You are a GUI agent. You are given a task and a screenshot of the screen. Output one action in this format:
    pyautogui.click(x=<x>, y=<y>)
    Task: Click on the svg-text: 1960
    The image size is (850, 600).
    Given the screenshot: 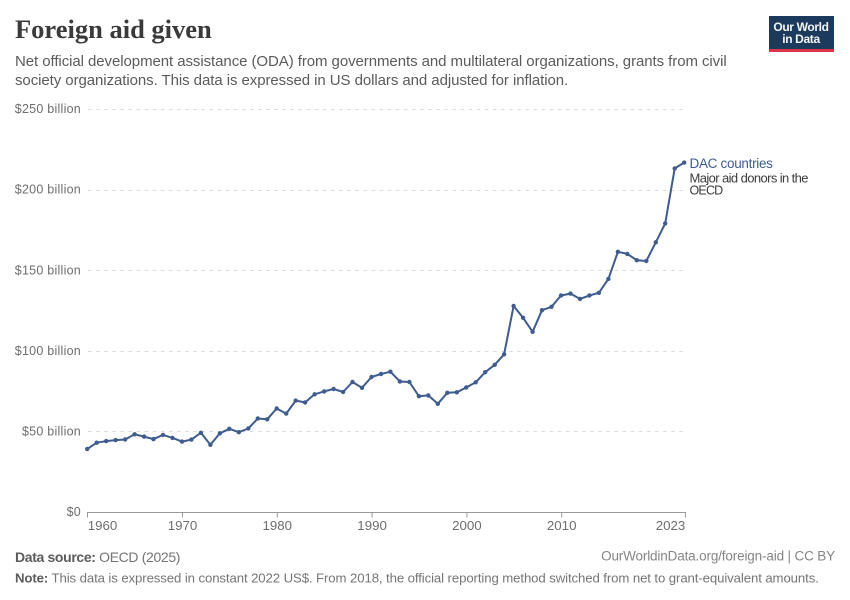 What is the action you would take?
    pyautogui.click(x=103, y=525)
    